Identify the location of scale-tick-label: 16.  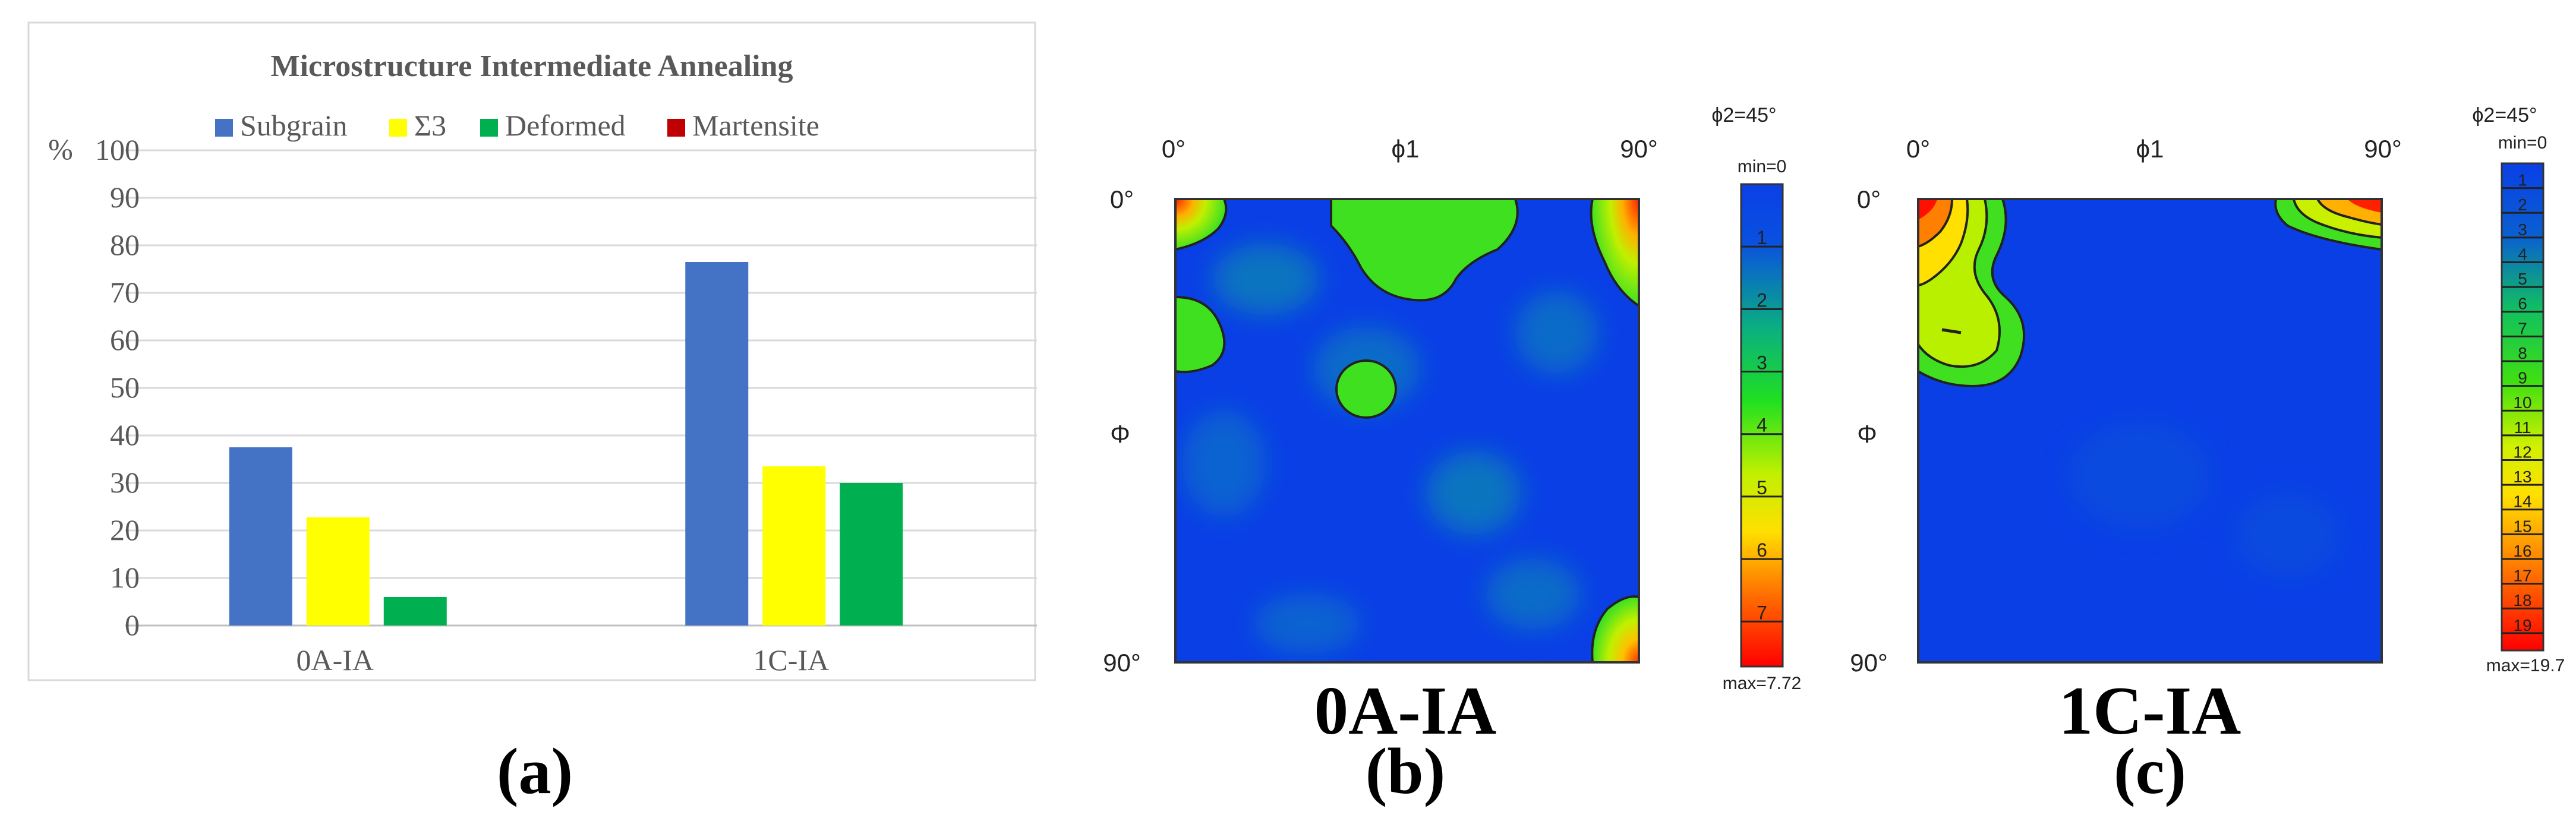
(2522, 551).